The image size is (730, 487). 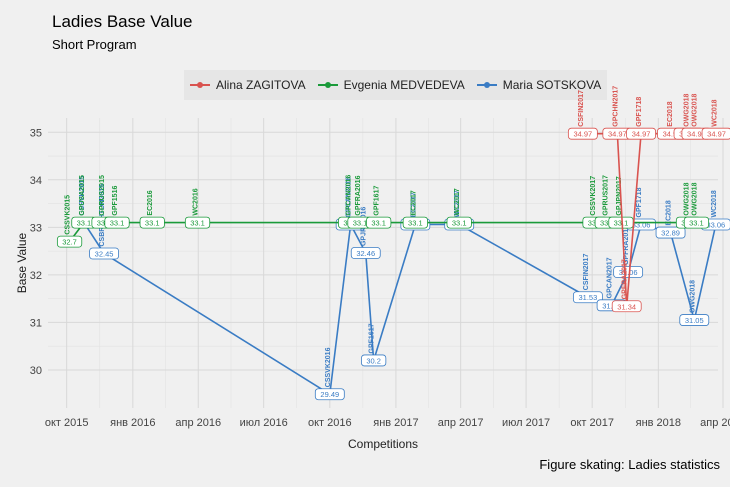 What do you see at coordinates (36, 228) in the screenshot?
I see `y-tick-label: 33` at bounding box center [36, 228].